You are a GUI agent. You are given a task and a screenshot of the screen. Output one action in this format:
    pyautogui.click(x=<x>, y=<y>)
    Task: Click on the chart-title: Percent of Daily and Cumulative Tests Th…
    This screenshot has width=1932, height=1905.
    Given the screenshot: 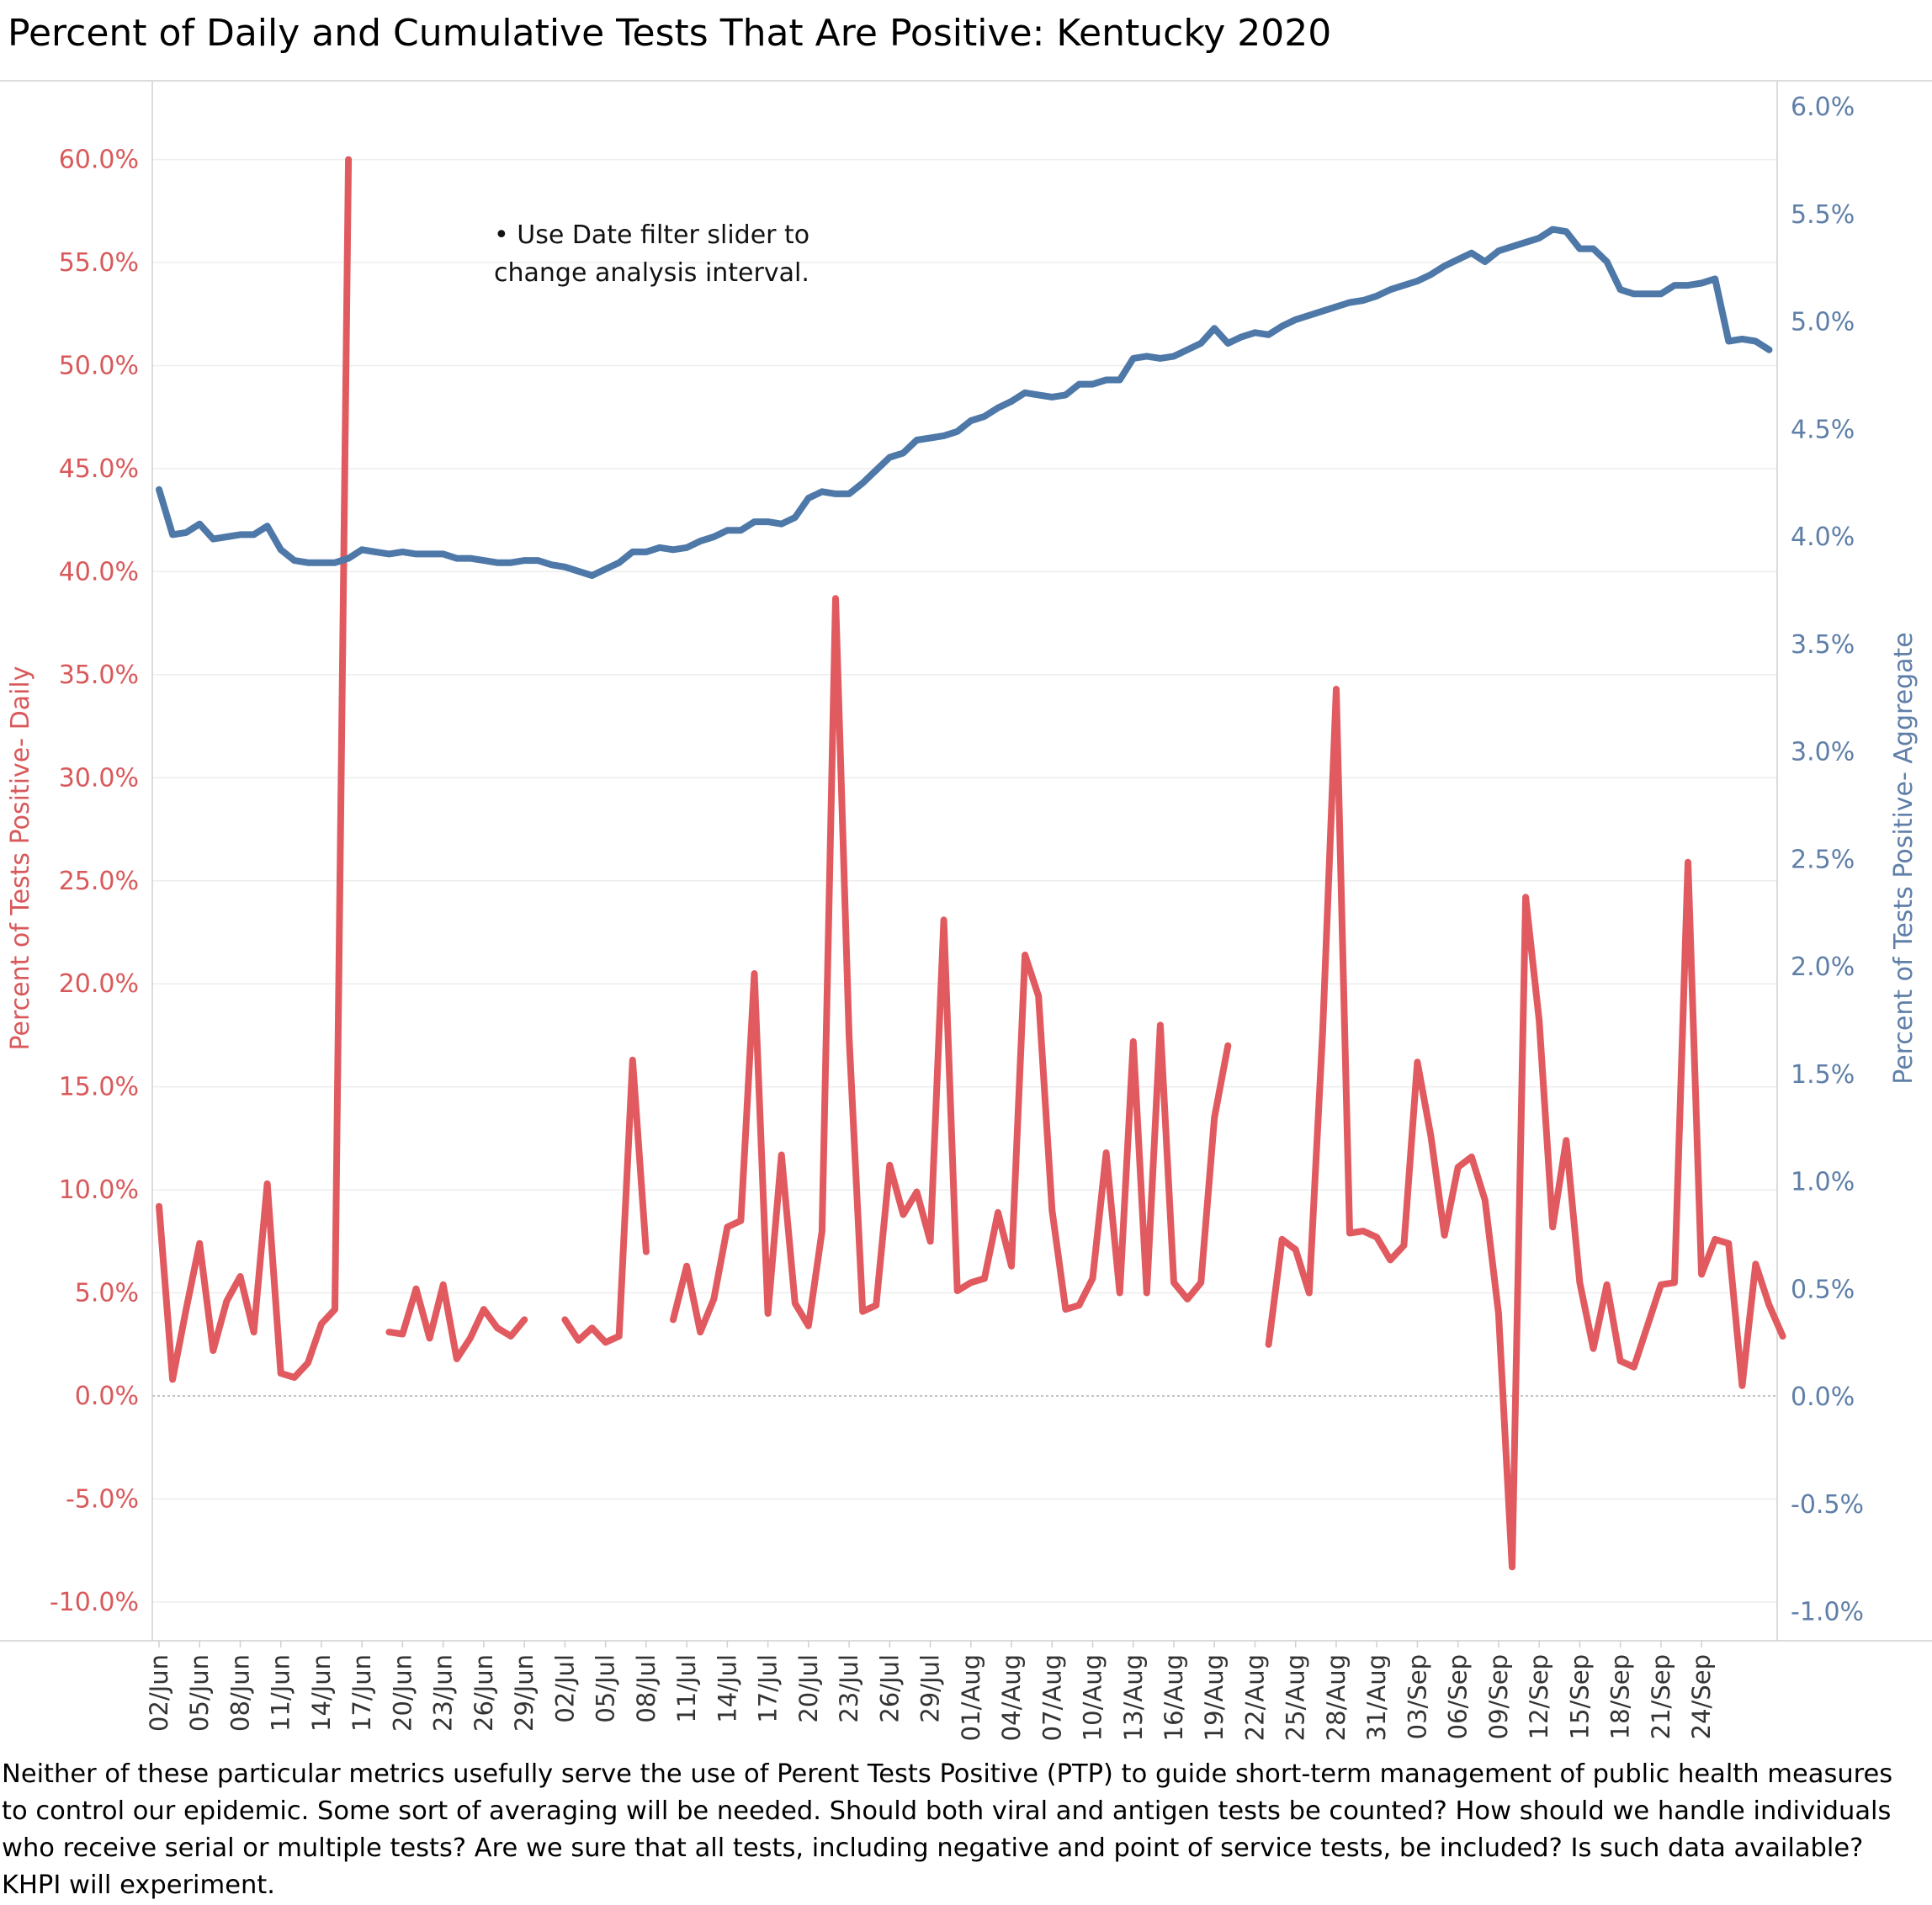 What is the action you would take?
    pyautogui.click(x=670, y=33)
    